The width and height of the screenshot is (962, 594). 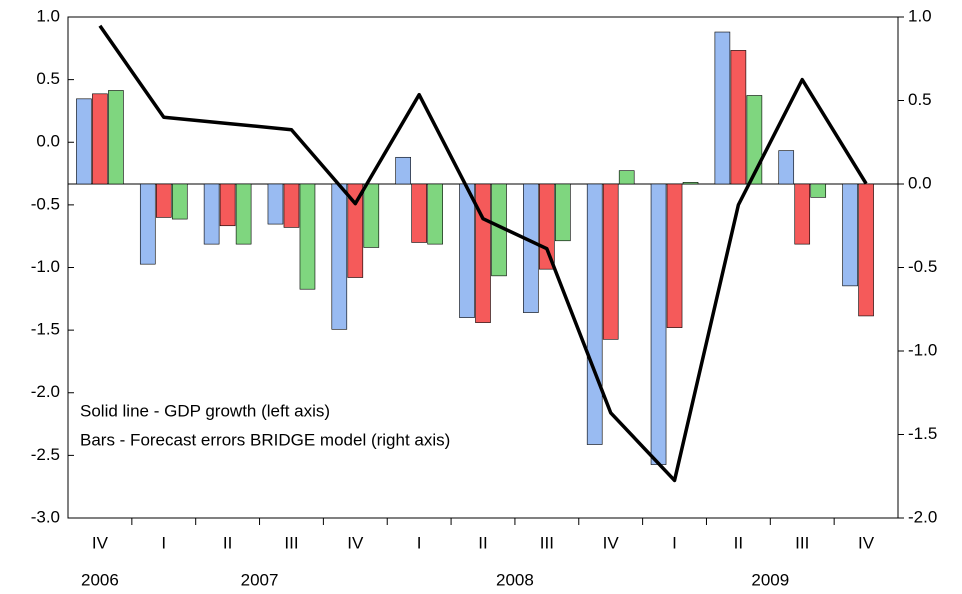 What do you see at coordinates (48, 78) in the screenshot?
I see `y-tick-label: 0.5` at bounding box center [48, 78].